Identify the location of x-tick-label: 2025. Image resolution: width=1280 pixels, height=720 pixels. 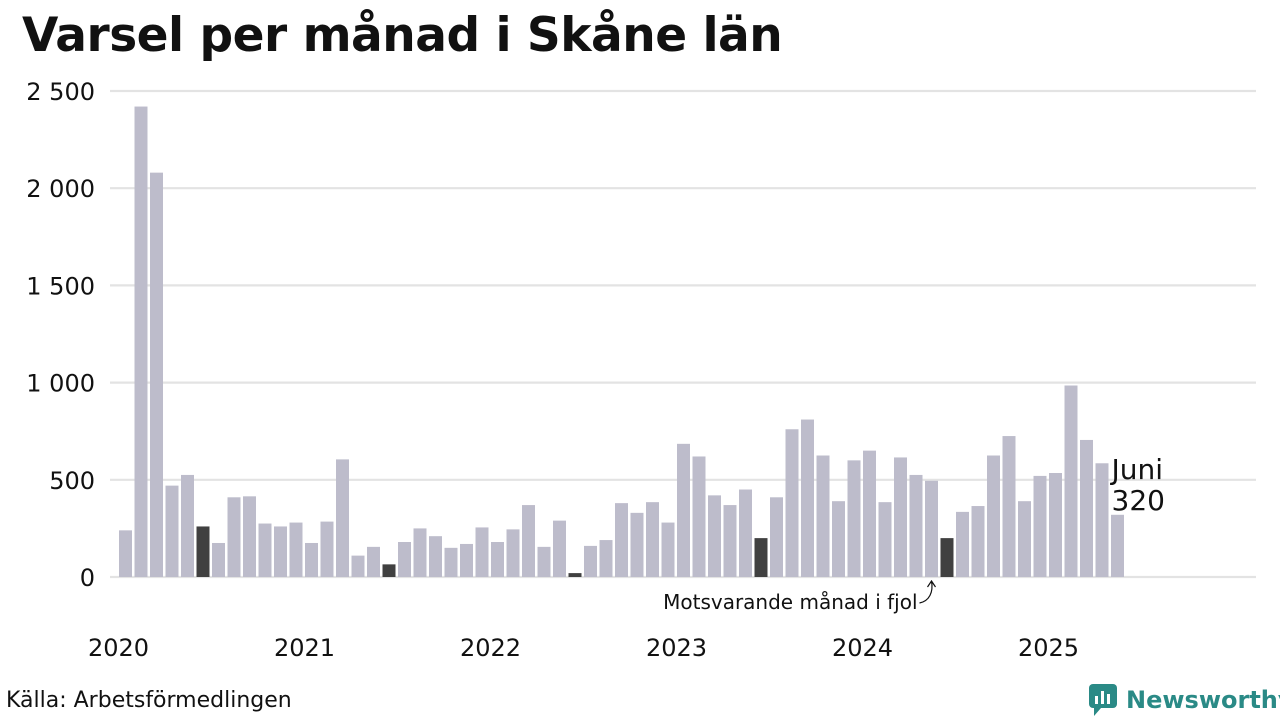
(1048, 648).